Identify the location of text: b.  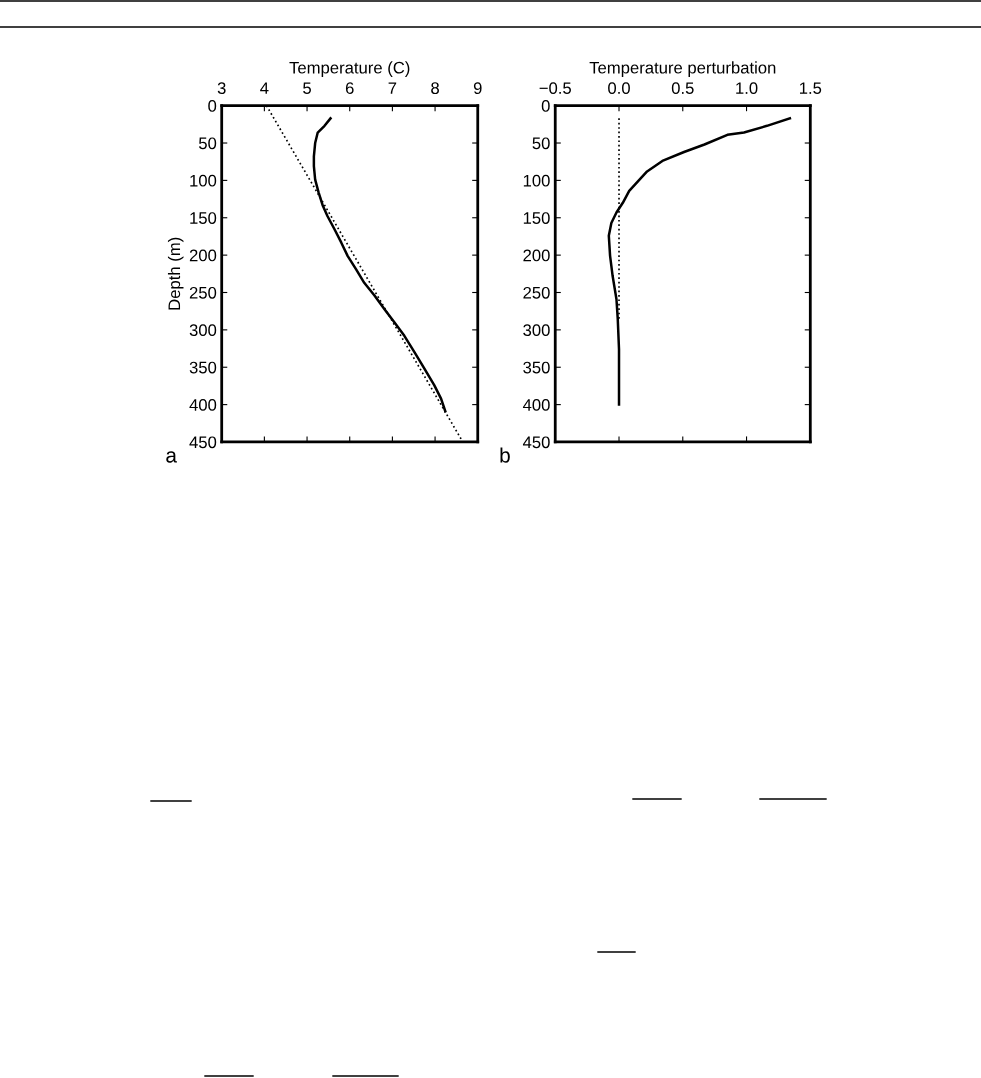
(505, 455).